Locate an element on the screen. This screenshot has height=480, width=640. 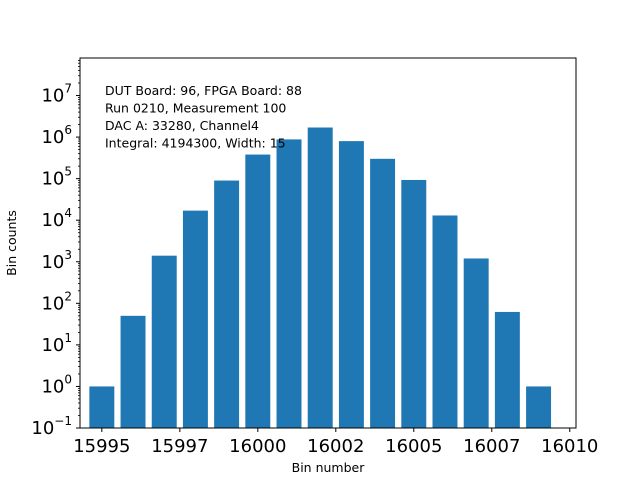
y-tick-label: 10³ is located at coordinates (56, 260).